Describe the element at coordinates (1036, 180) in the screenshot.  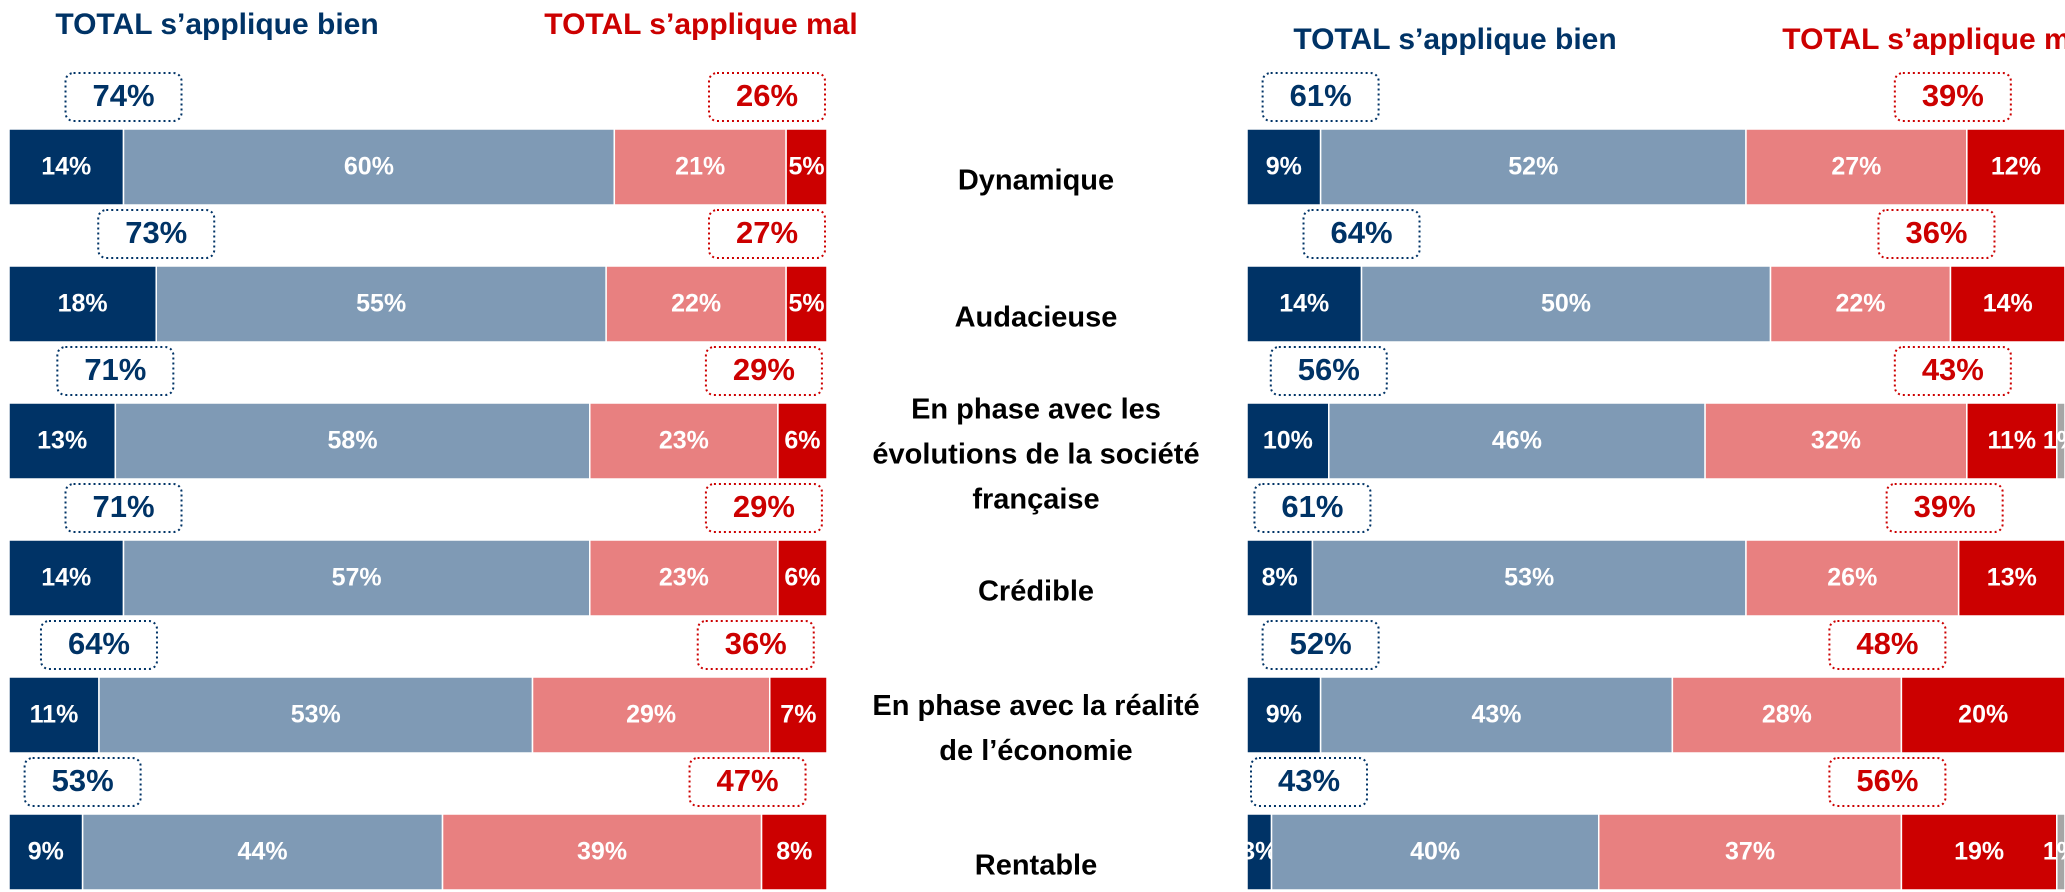
I see `category-label: Dynamique` at that location.